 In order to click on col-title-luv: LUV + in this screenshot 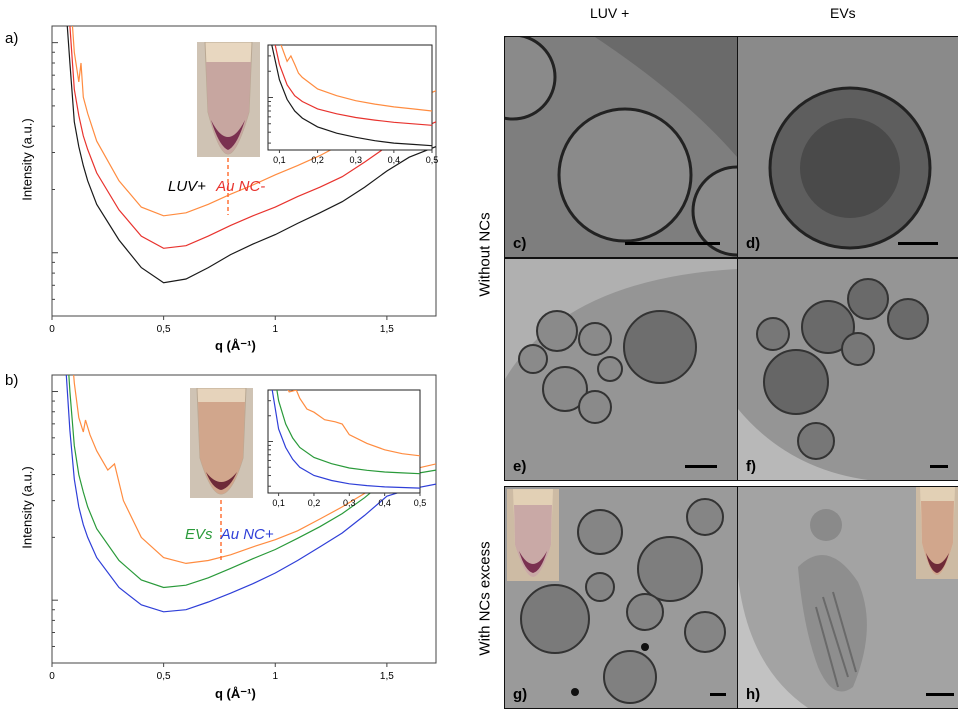, I will do `click(610, 13)`.